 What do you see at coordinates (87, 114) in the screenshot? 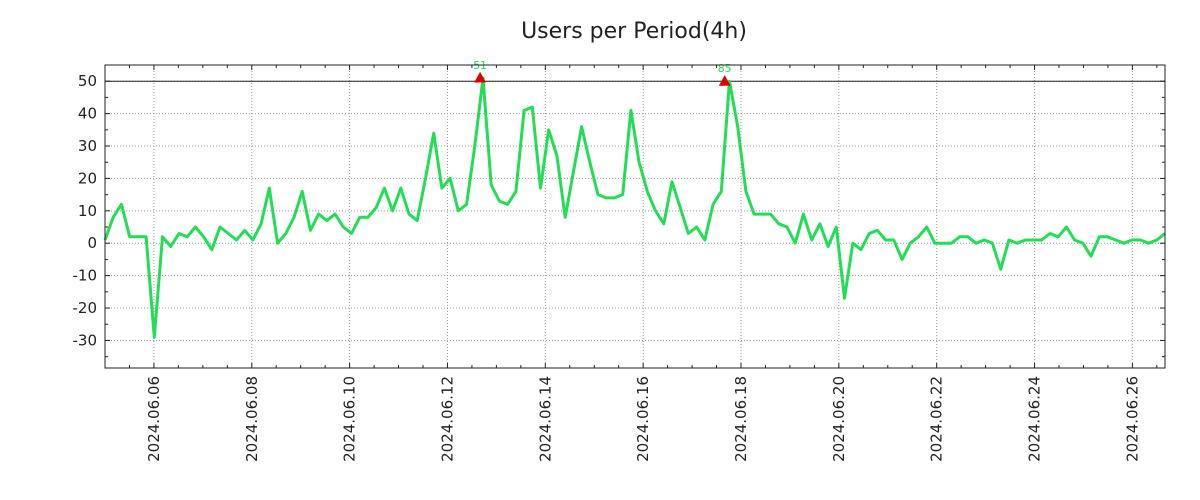
I see `y-tick-label: 40` at bounding box center [87, 114].